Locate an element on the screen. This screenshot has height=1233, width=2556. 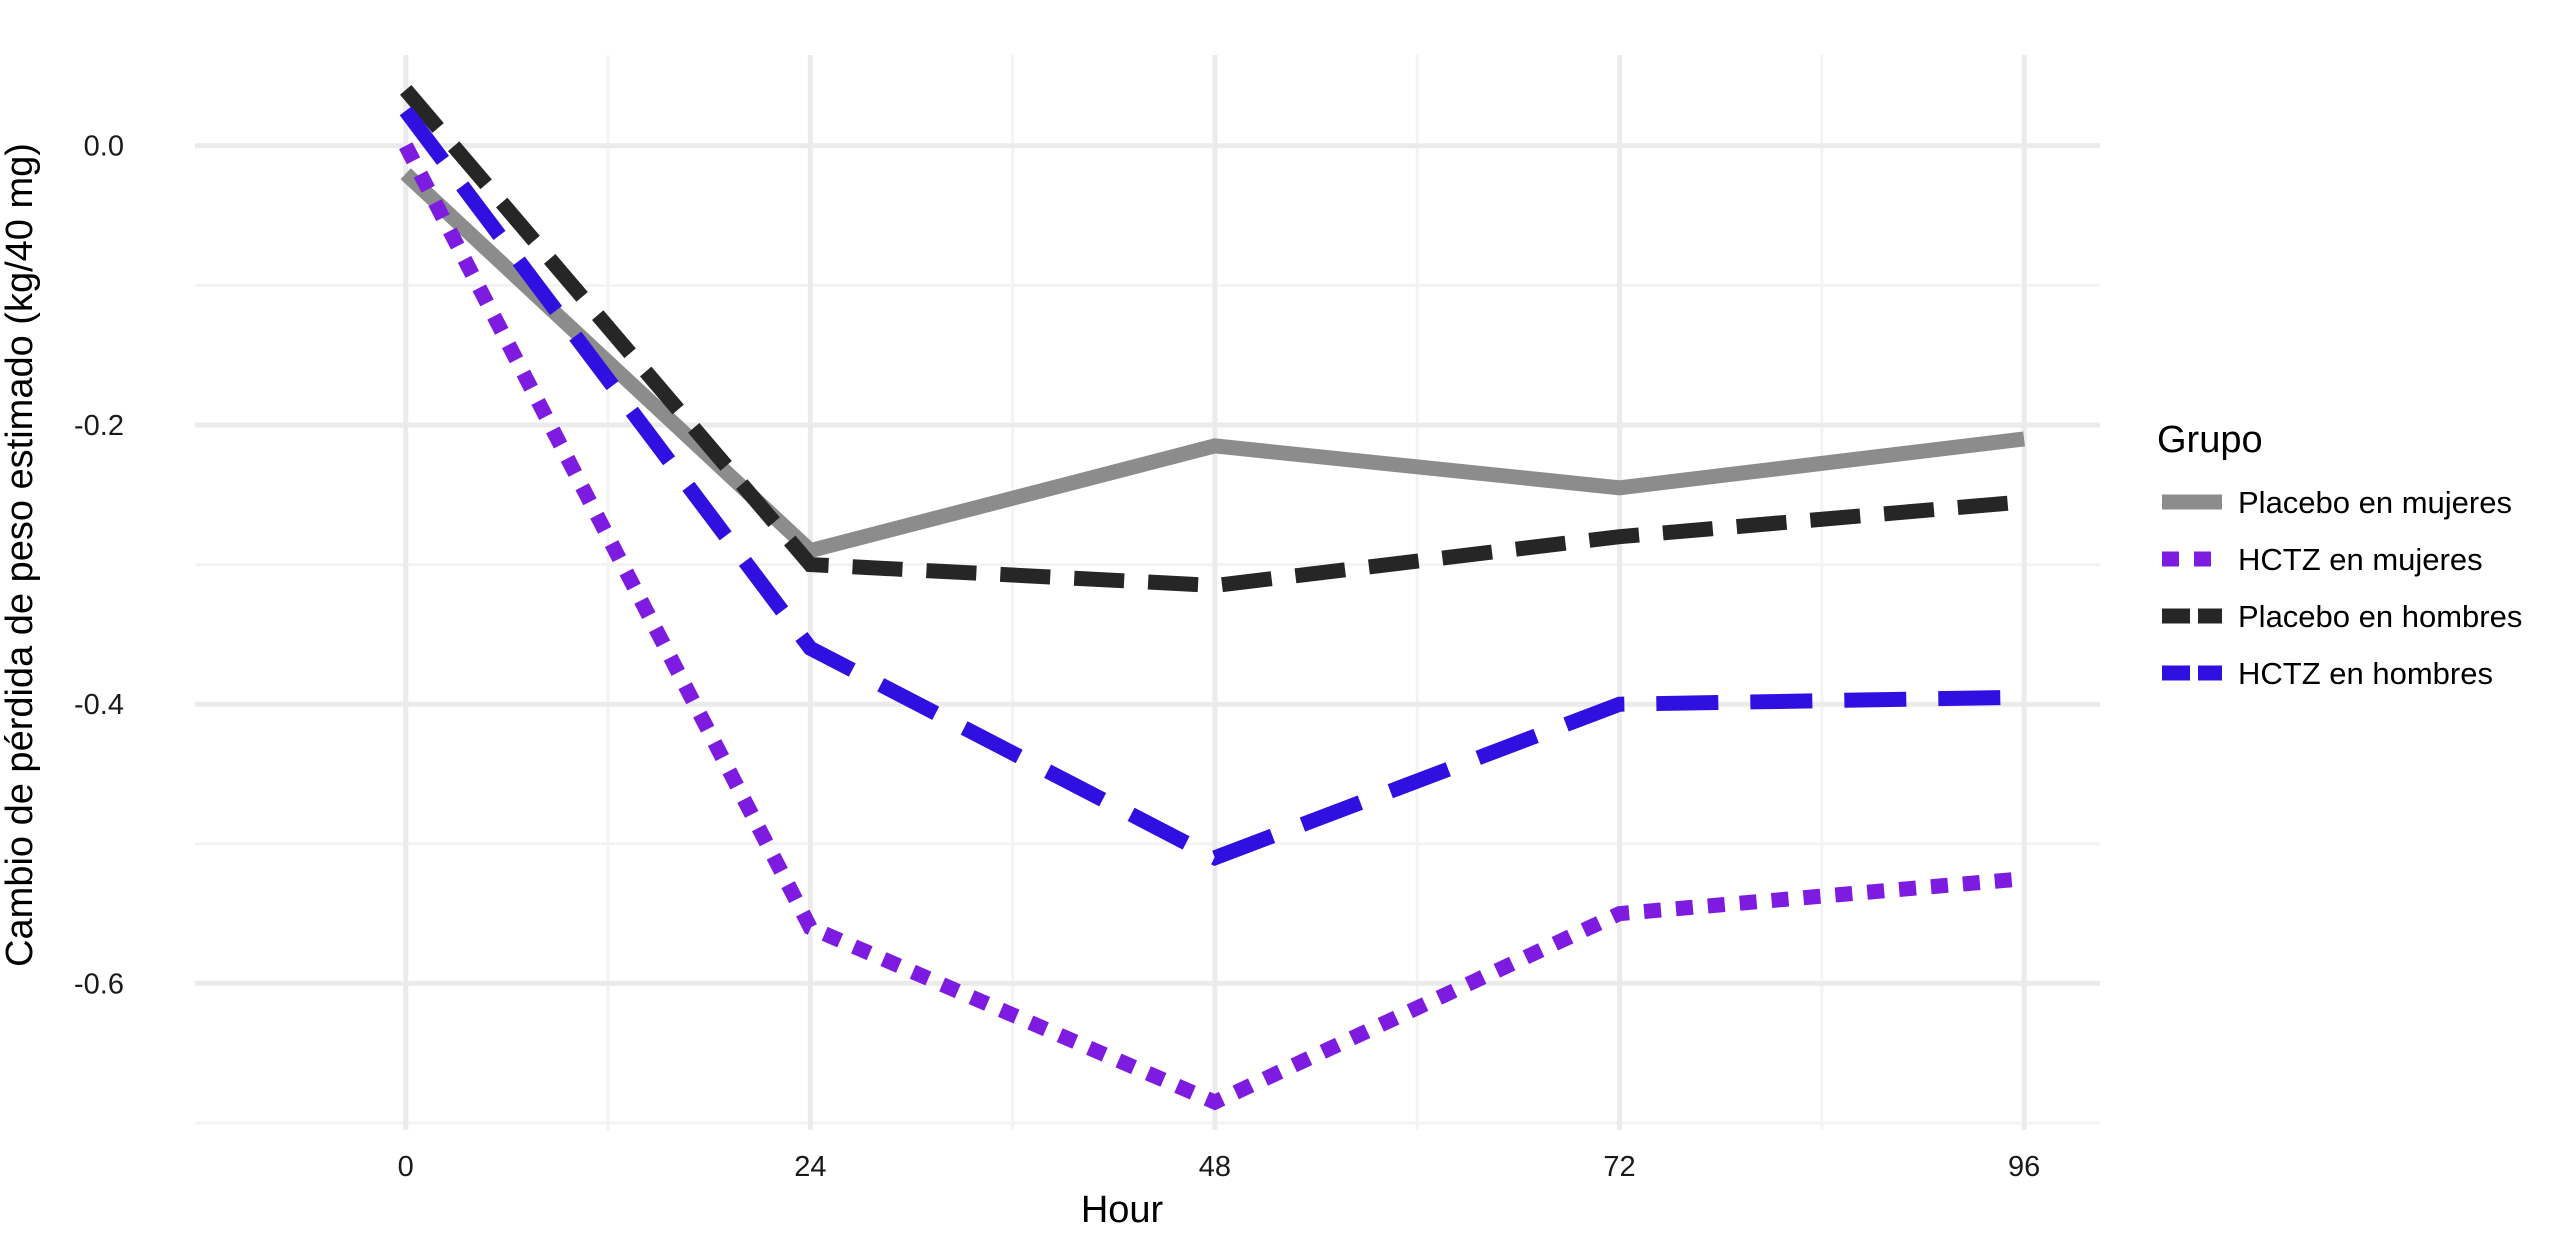
y-tick-label: -0.2 is located at coordinates (99, 426).